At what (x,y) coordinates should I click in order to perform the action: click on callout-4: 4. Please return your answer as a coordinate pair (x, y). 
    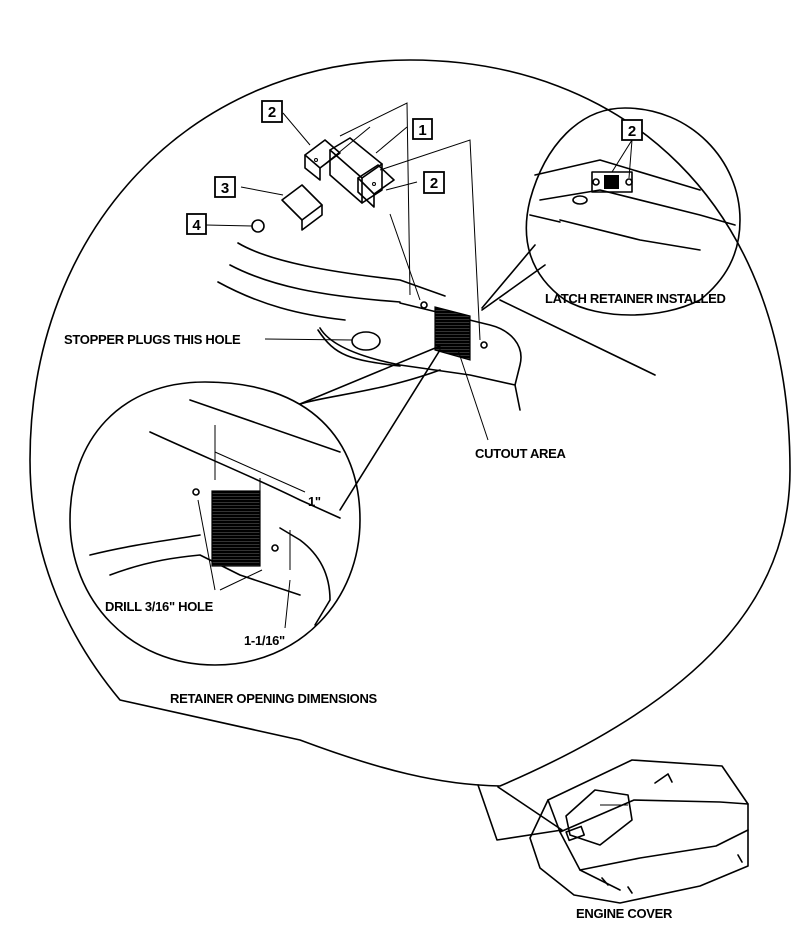
    Looking at the image, I should click on (196, 224).